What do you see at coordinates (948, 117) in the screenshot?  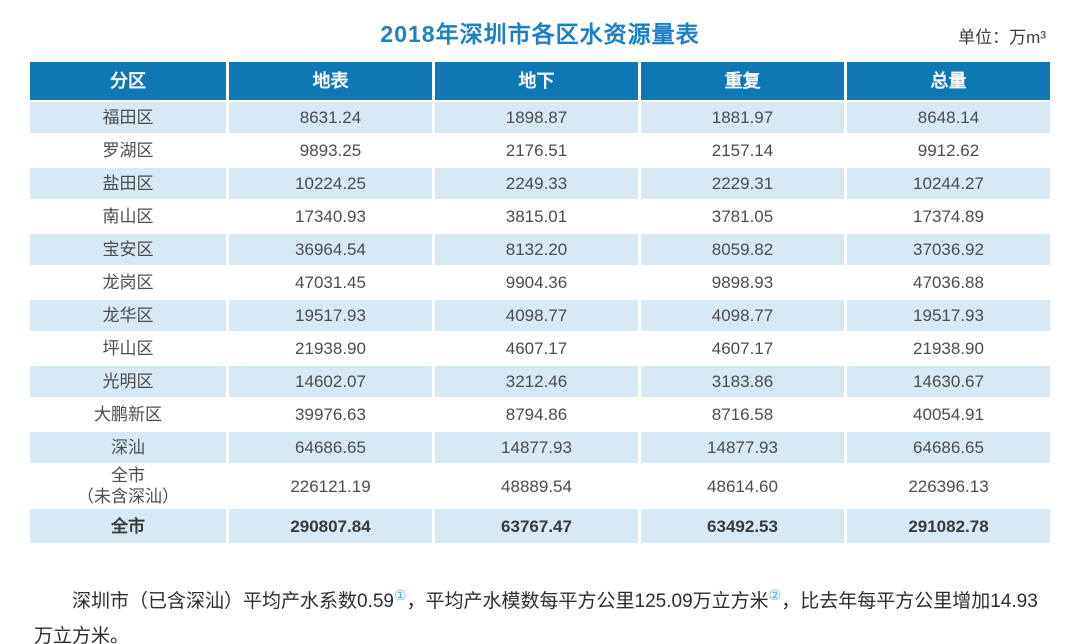 I see `value-cell: 8648.14` at bounding box center [948, 117].